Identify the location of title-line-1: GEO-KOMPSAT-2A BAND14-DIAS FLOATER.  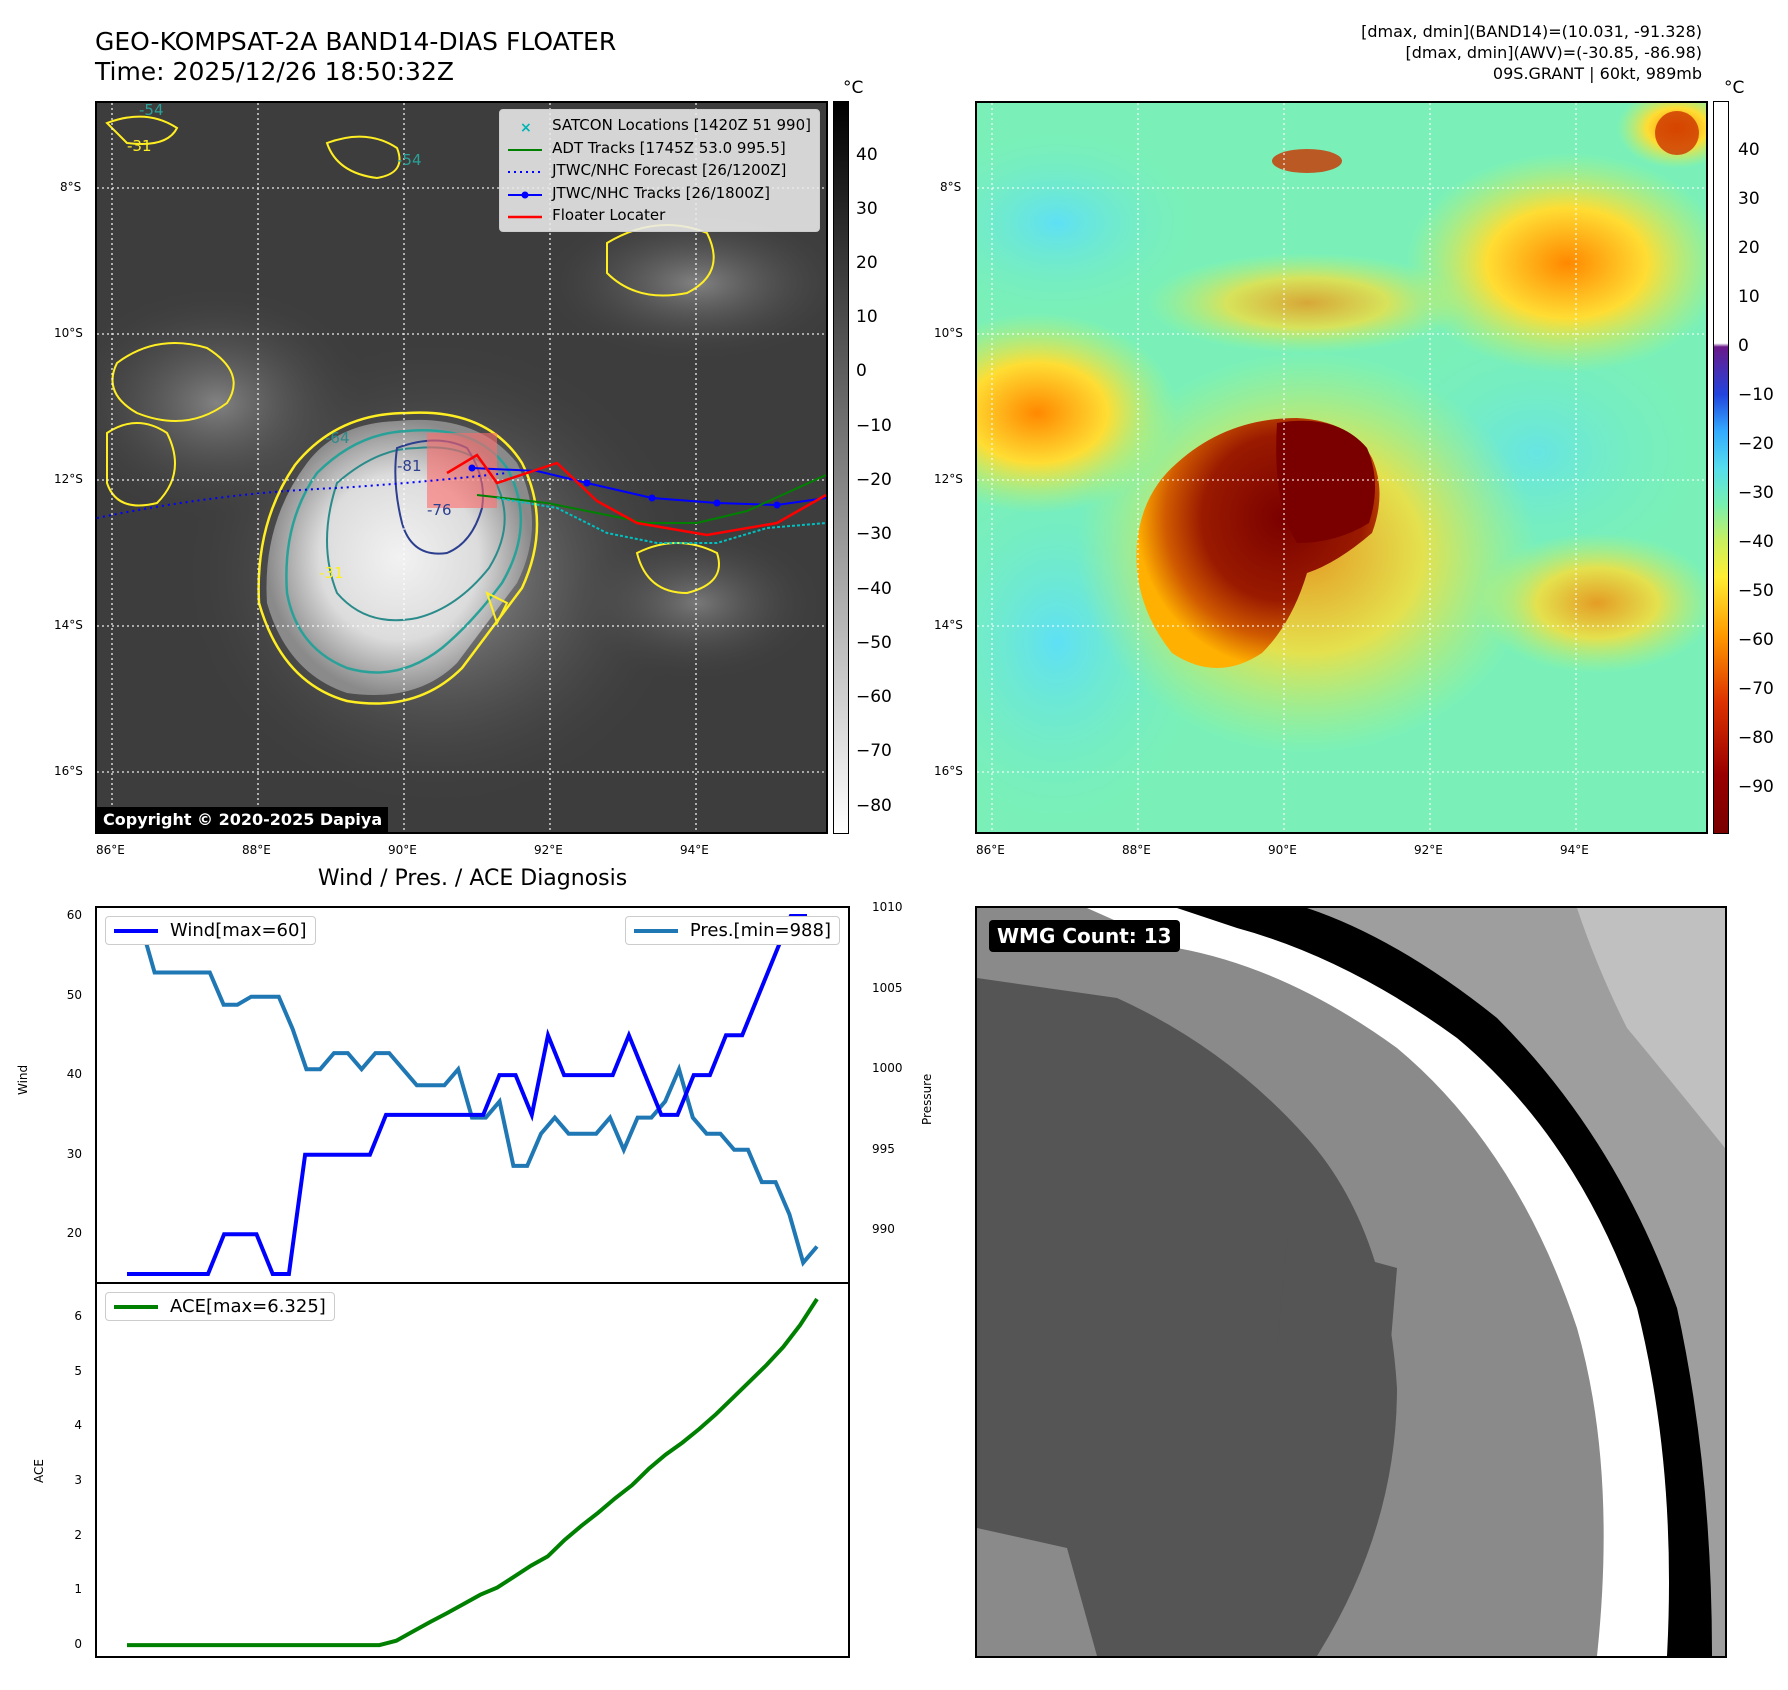
(356, 41).